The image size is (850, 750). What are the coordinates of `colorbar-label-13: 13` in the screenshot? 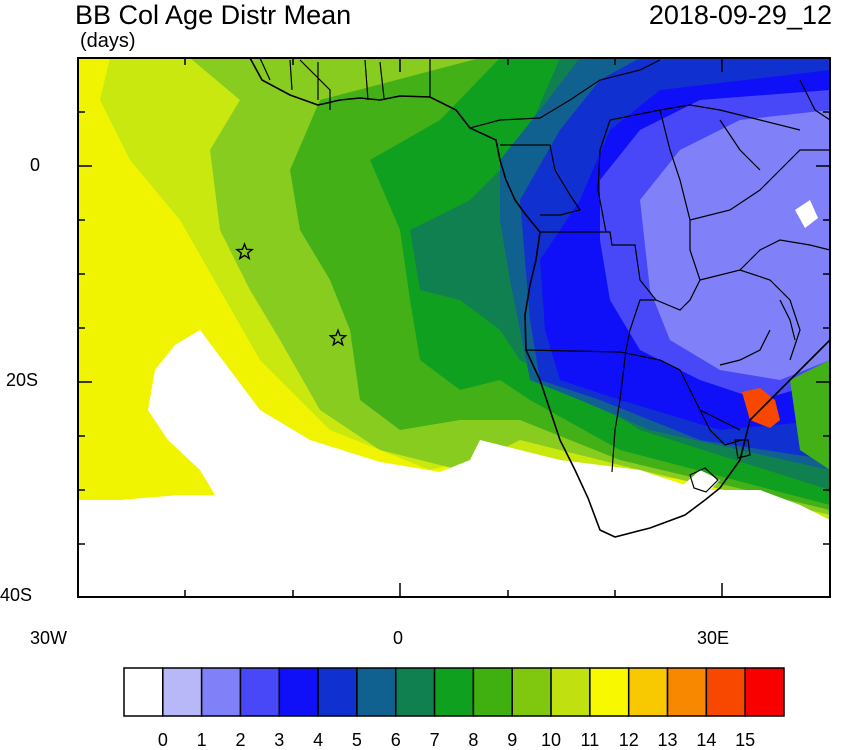 It's located at (668, 740).